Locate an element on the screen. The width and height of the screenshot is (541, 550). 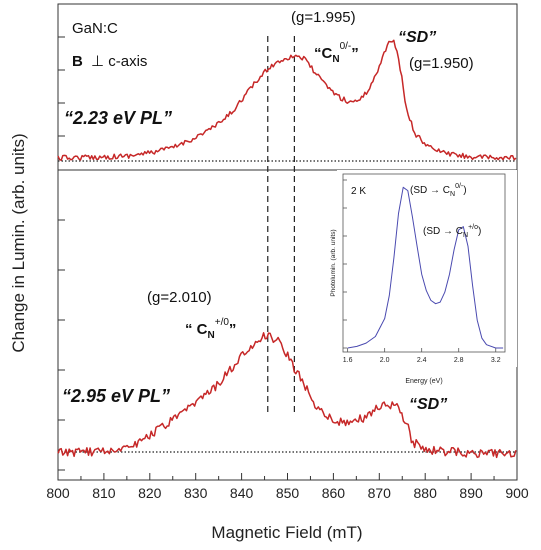
inset-label-peak1-sub: N is located at coordinates (452, 194).